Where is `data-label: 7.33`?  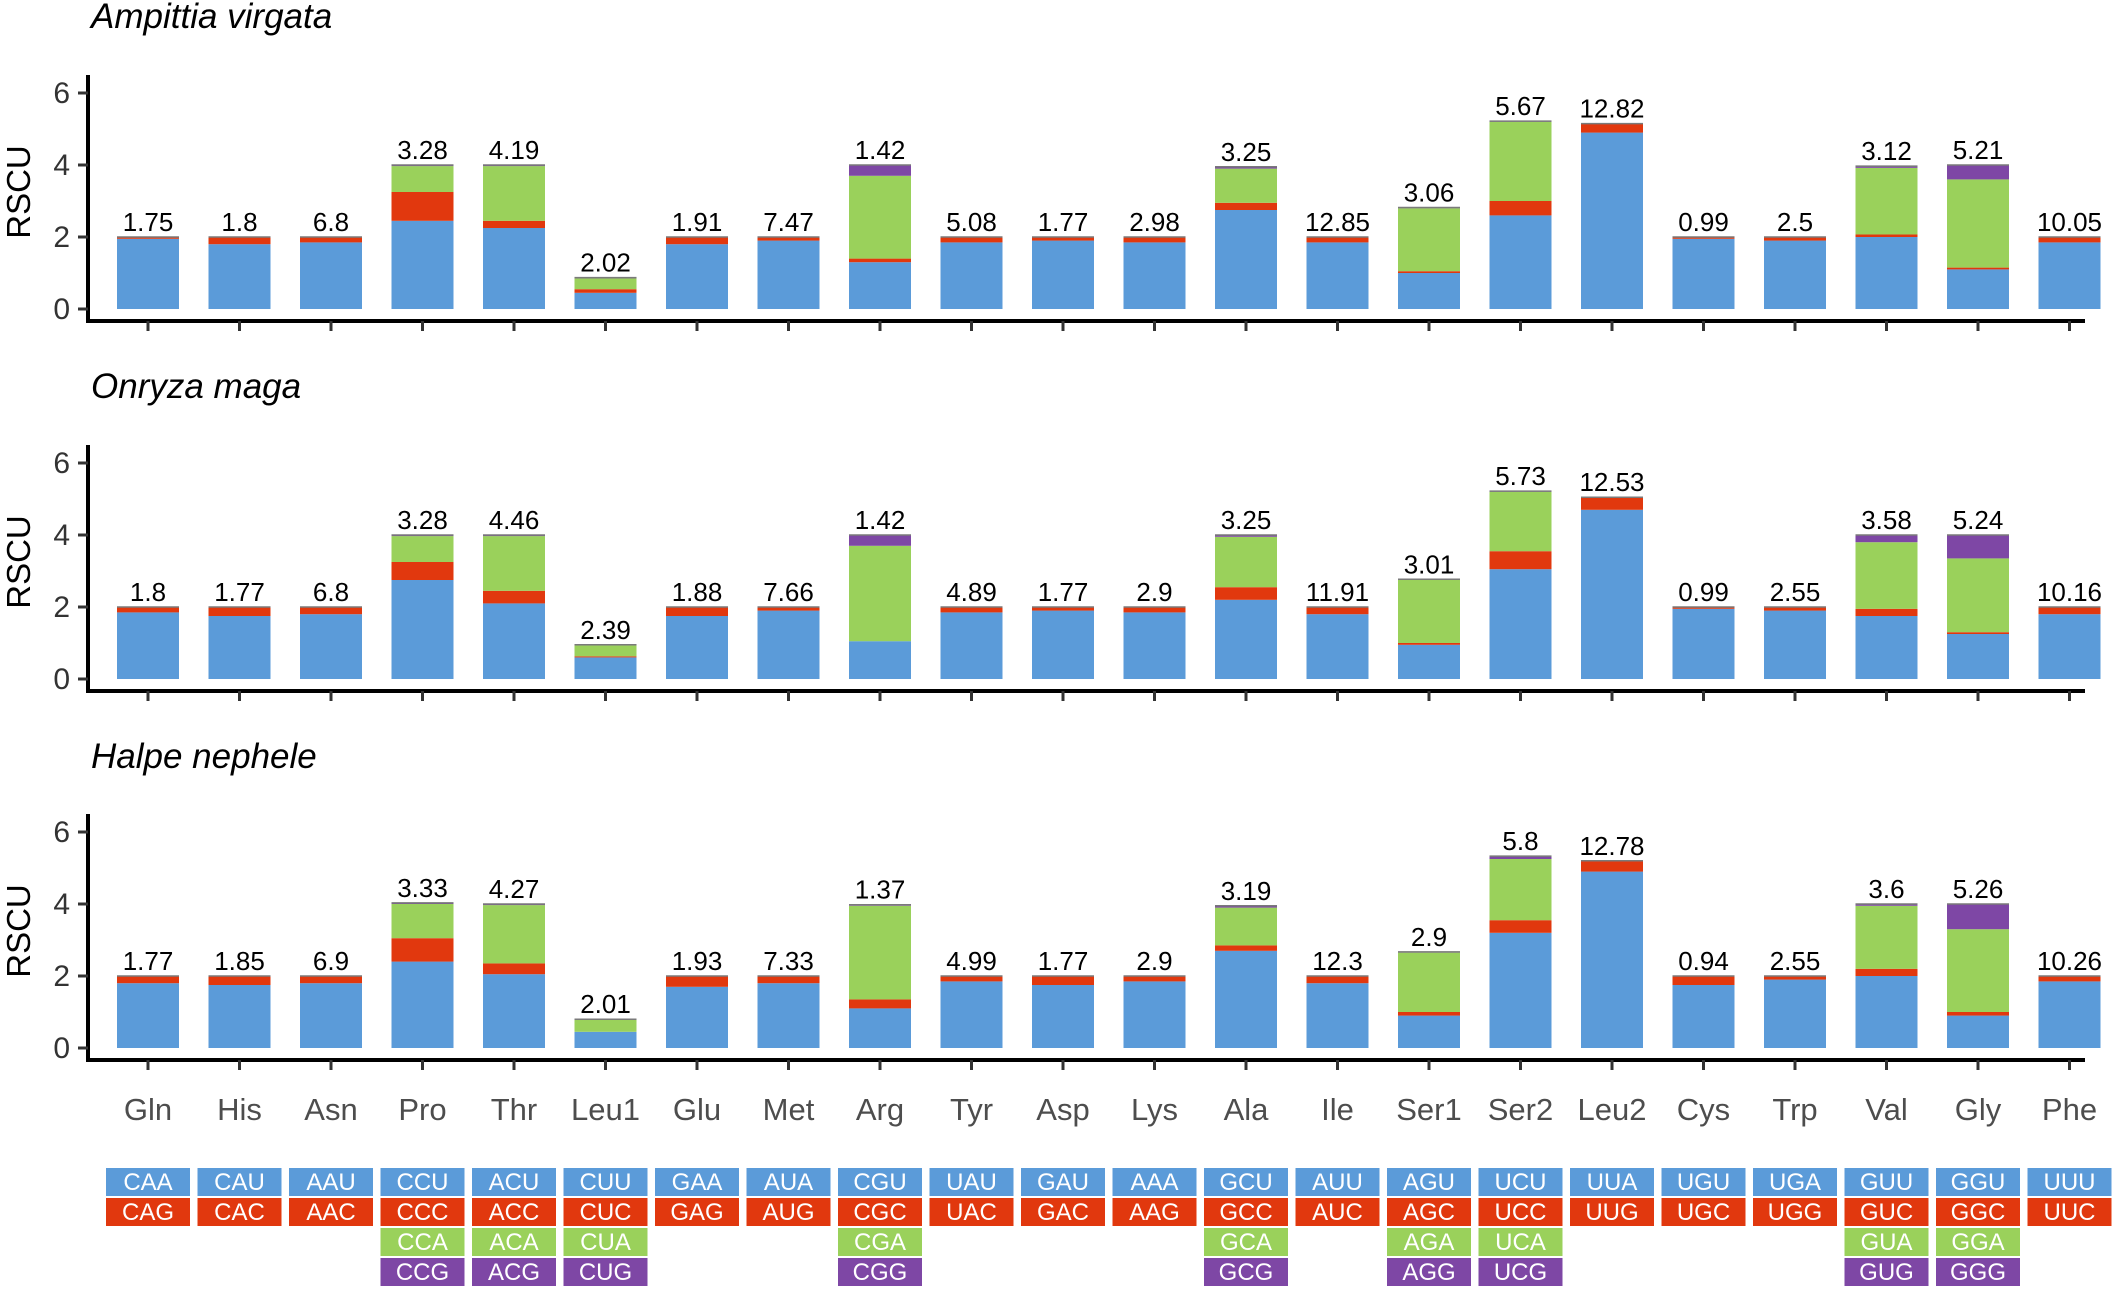
data-label: 7.33 is located at coordinates (788, 961).